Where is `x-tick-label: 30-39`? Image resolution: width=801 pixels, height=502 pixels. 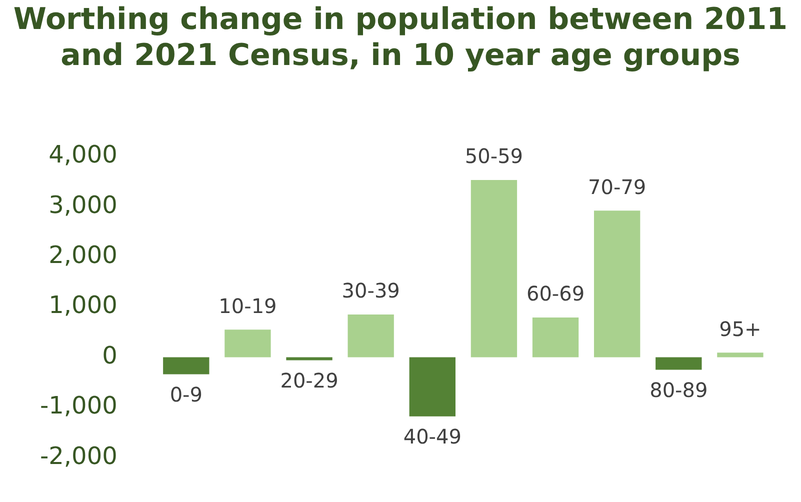 x-tick-label: 30-39 is located at coordinates (371, 290).